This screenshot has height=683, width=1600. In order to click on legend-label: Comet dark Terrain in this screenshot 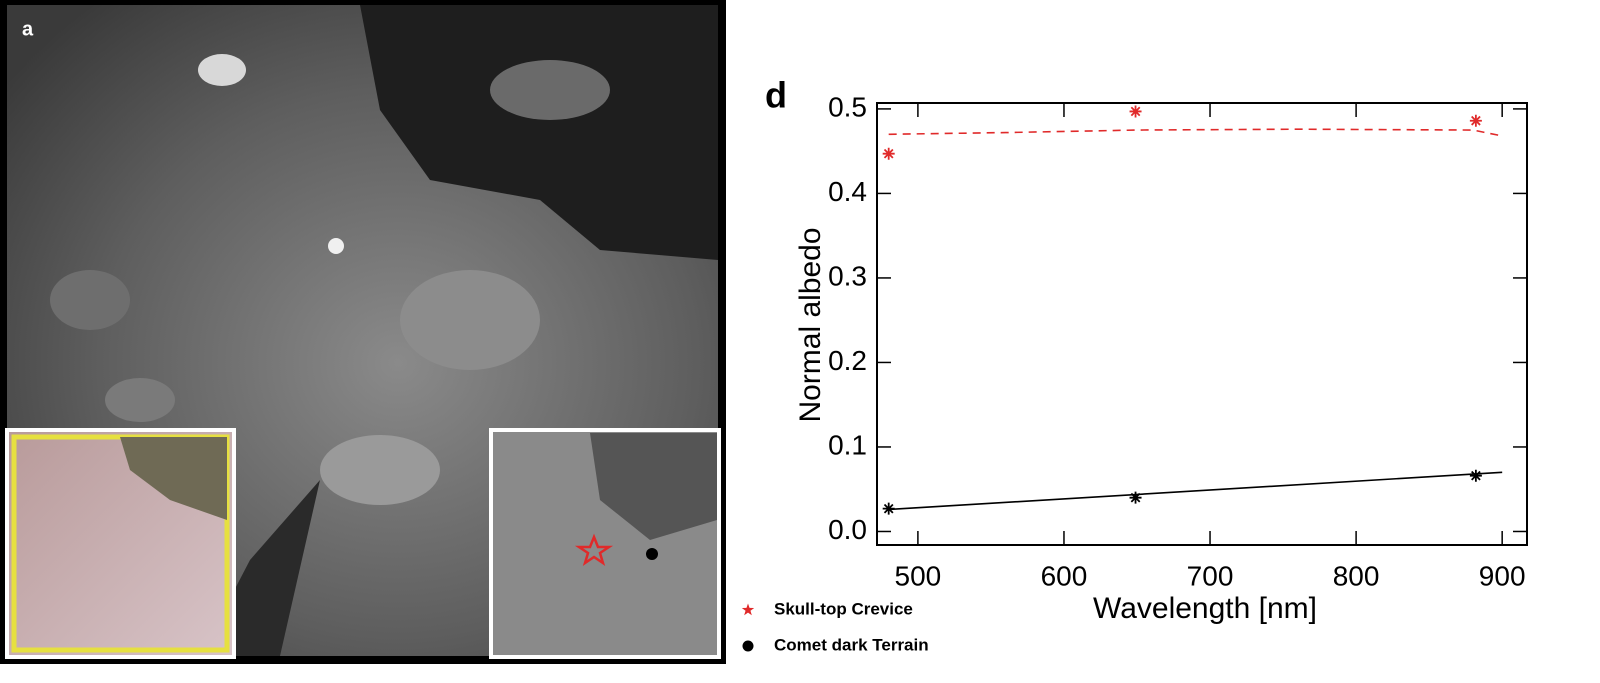, I will do `click(851, 644)`.